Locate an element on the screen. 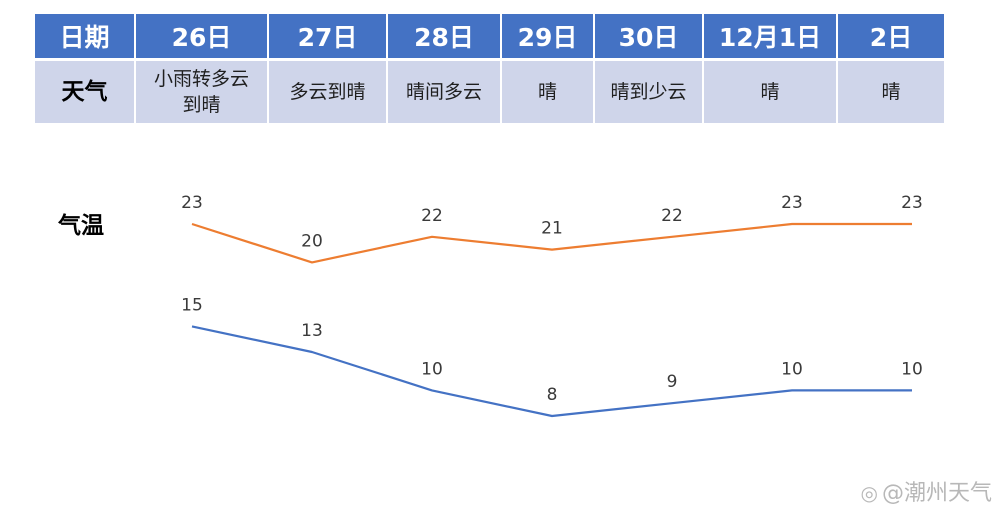  weather-cell: 晴间多云 is located at coordinates (444, 91).